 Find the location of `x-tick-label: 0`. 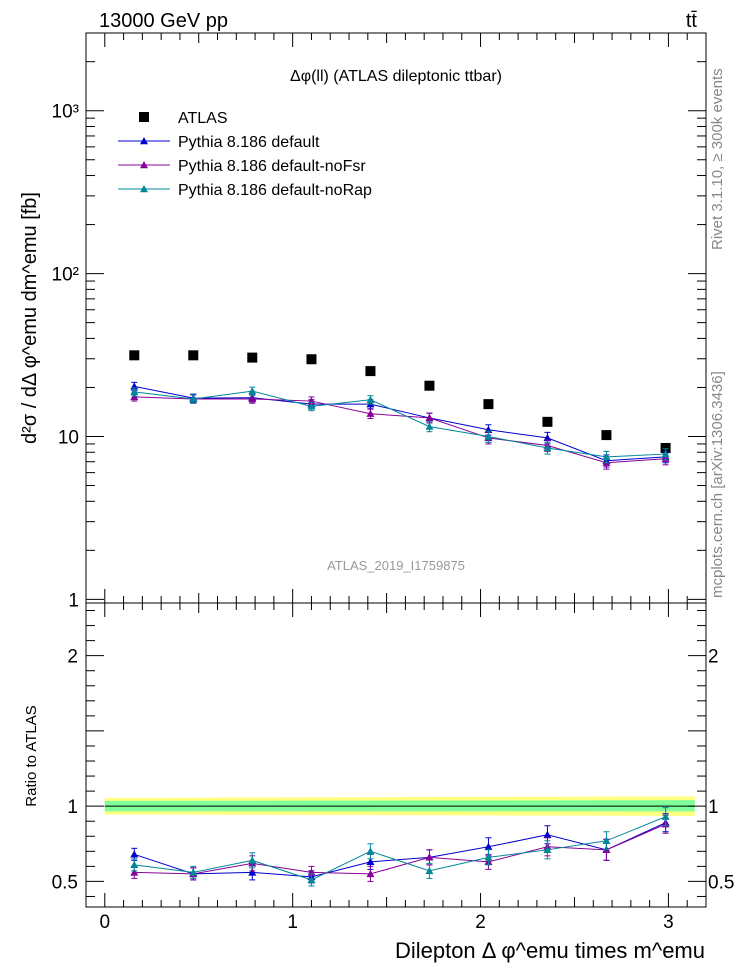

x-tick-label: 0 is located at coordinates (104, 922).